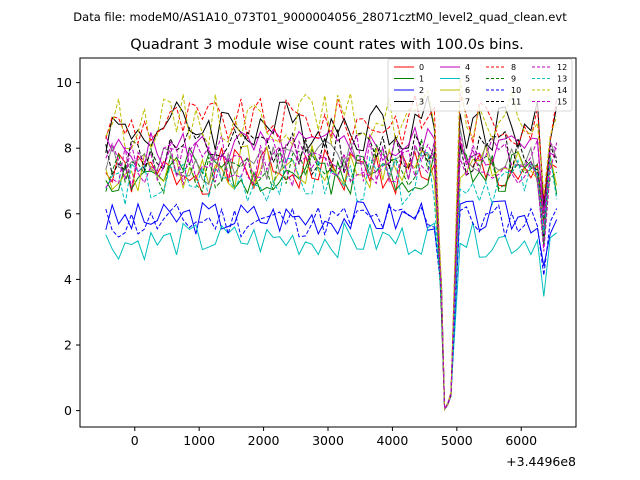  What do you see at coordinates (562, 79) in the screenshot?
I see `legend-label: 13` at bounding box center [562, 79].